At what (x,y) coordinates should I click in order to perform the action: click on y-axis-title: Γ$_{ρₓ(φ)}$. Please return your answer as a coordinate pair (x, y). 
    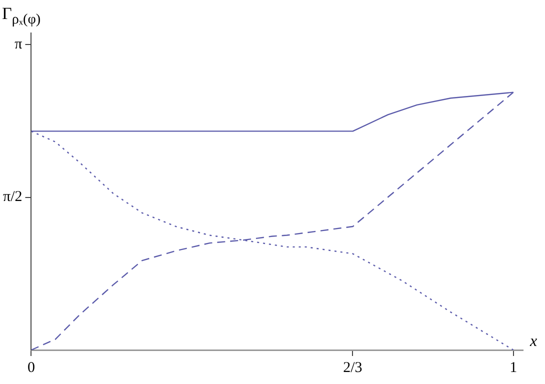
    Looking at the image, I should click on (21, 16).